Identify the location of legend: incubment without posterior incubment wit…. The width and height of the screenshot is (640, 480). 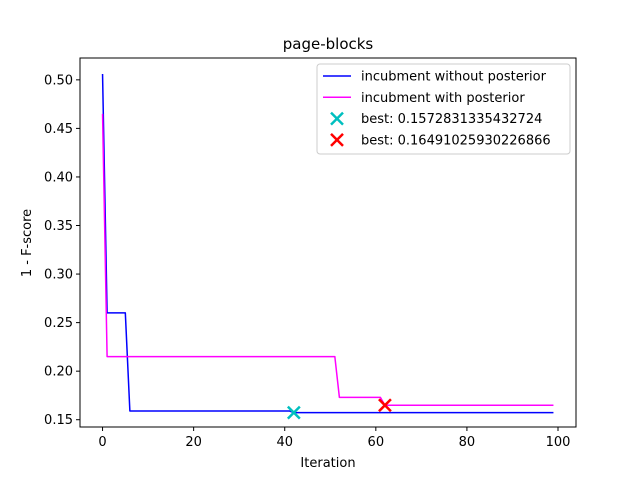
(443, 109).